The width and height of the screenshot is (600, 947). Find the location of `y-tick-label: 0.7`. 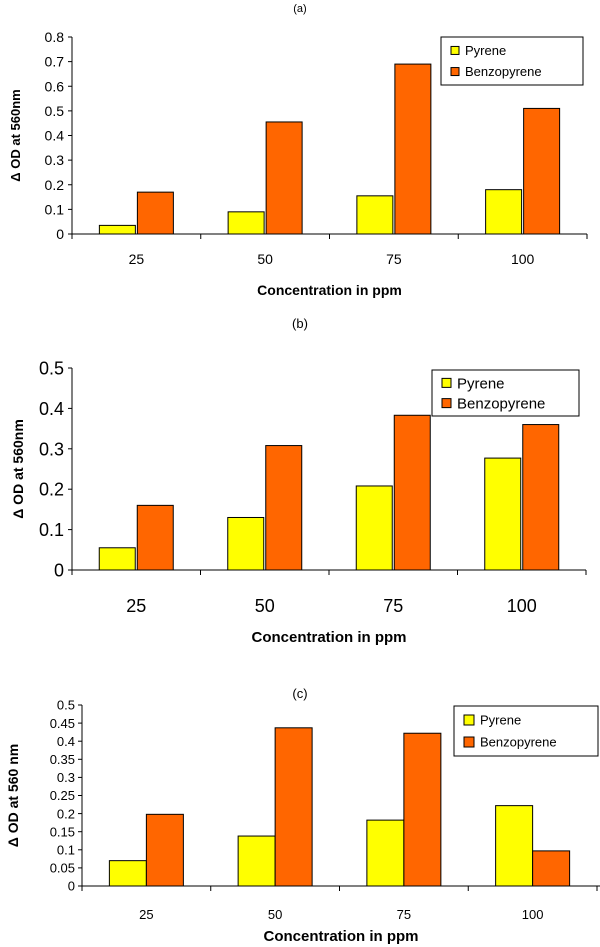

y-tick-label: 0.7 is located at coordinates (55, 62).